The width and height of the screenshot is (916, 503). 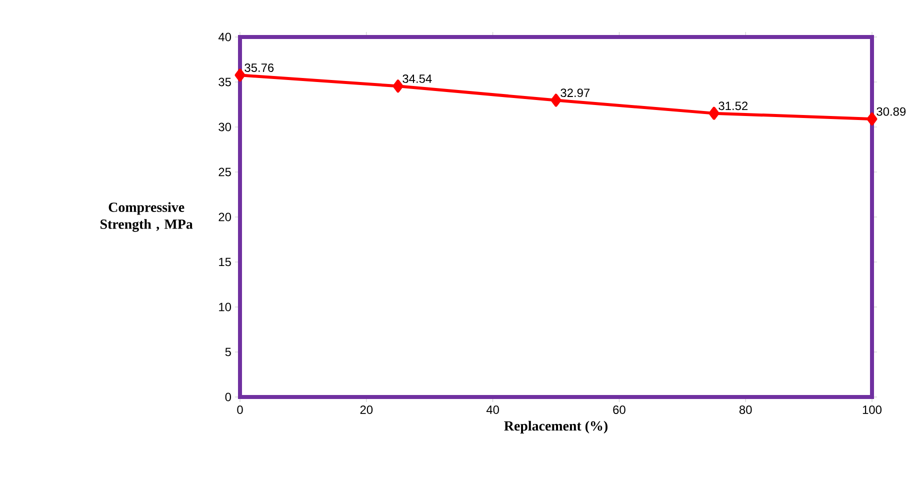 I want to click on x-tick-label: 20, so click(x=366, y=410).